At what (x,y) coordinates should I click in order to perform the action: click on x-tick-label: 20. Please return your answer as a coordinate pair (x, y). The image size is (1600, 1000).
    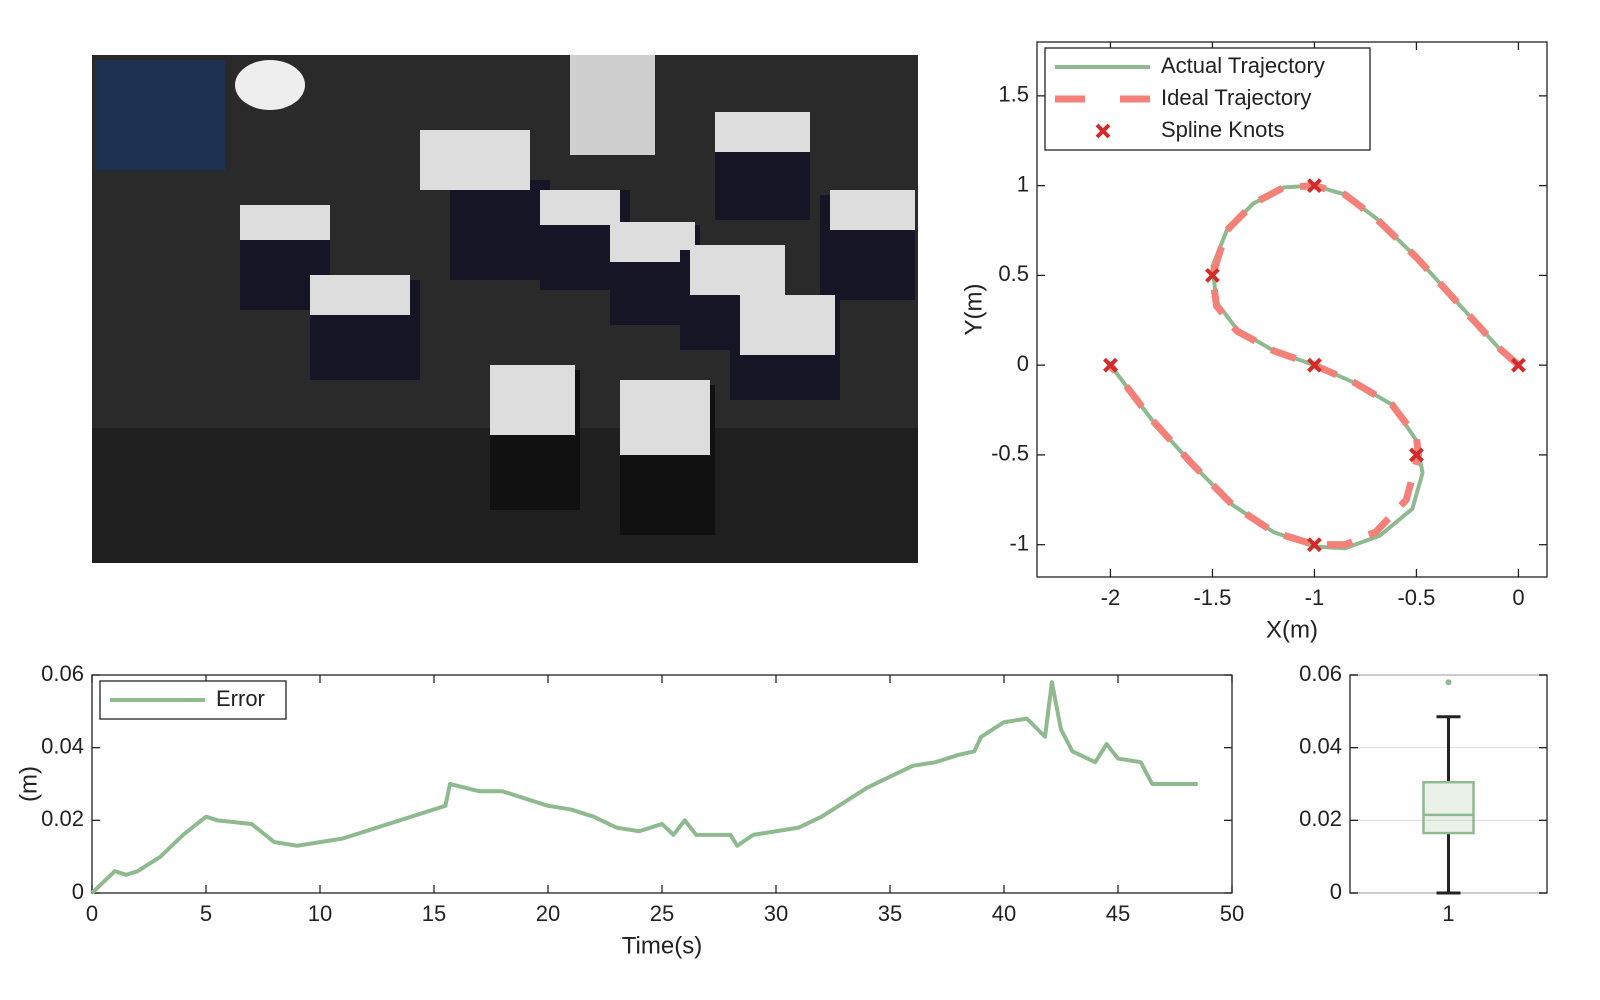
    Looking at the image, I should click on (548, 913).